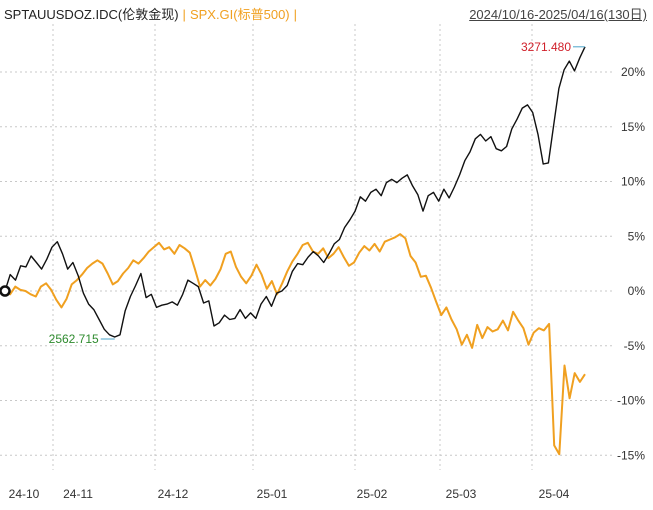 The height and width of the screenshot is (510, 653). What do you see at coordinates (74, 339) in the screenshot?
I see `min-annotation-label: 2562.715` at bounding box center [74, 339].